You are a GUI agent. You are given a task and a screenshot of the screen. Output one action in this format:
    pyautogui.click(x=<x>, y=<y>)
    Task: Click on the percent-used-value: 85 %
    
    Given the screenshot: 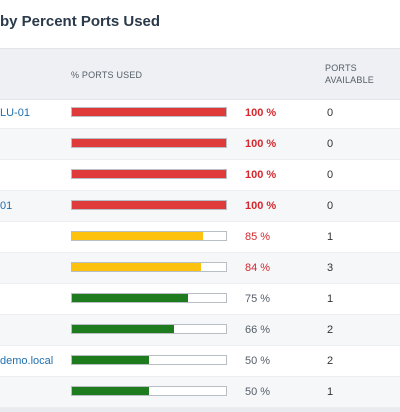 What is the action you would take?
    pyautogui.click(x=258, y=237)
    